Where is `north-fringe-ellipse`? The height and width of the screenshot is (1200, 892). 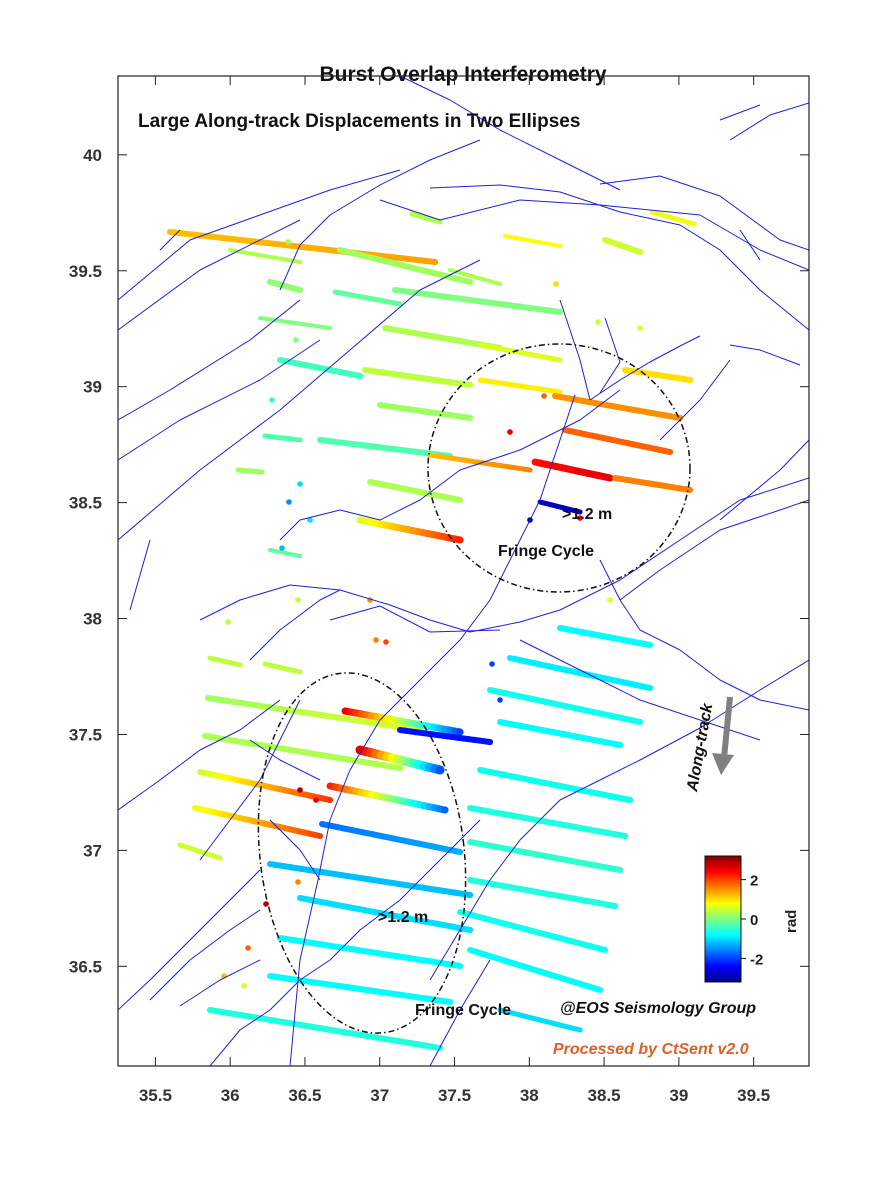
north-fringe-ellipse is located at coordinates (559, 468).